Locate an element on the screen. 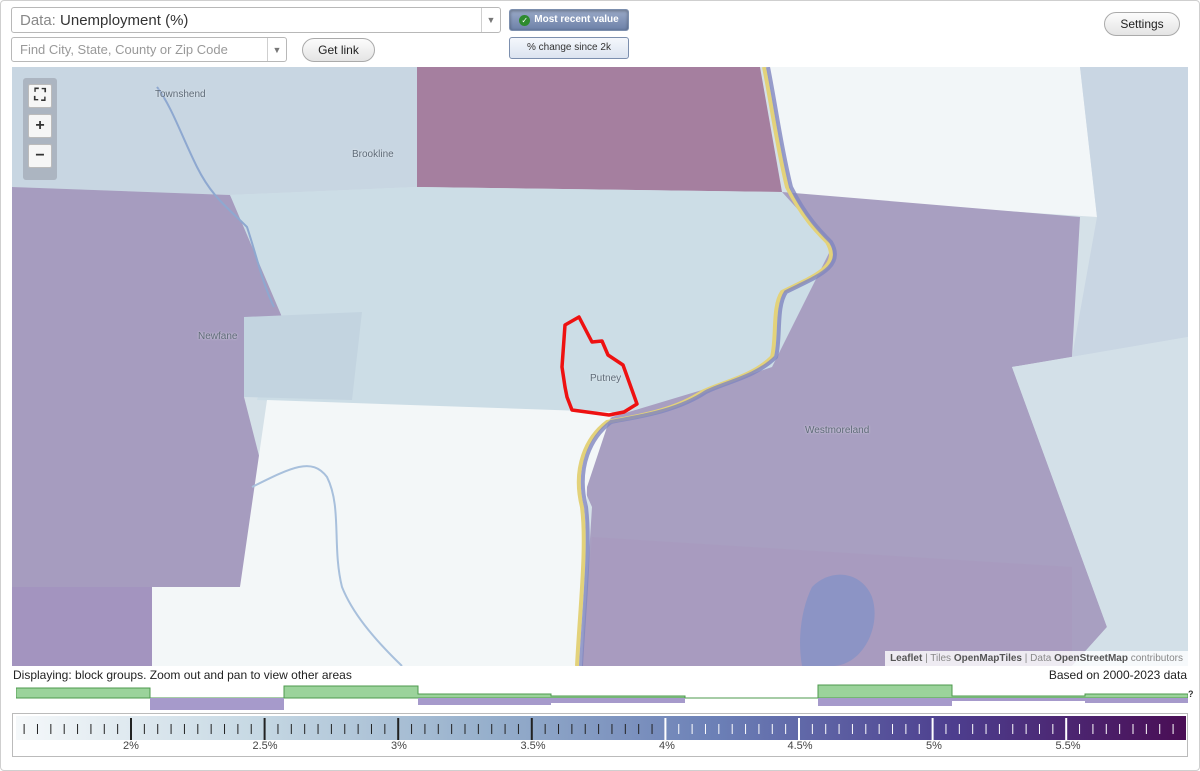 This screenshot has width=1200, height=771. lake-water is located at coordinates (837, 620).